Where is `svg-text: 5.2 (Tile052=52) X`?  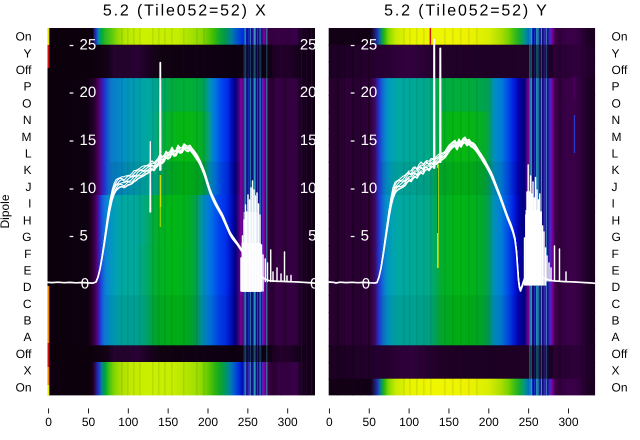 svg-text: 5.2 (Tile052=52) X is located at coordinates (185, 11).